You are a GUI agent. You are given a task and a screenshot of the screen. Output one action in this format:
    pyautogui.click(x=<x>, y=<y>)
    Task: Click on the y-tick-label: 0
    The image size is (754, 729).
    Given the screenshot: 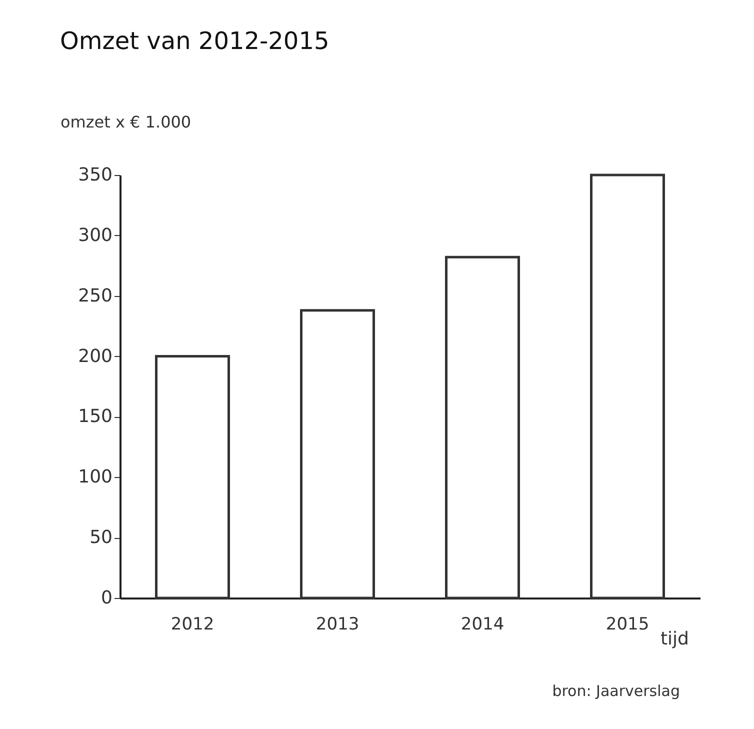 What is the action you would take?
    pyautogui.click(x=106, y=598)
    